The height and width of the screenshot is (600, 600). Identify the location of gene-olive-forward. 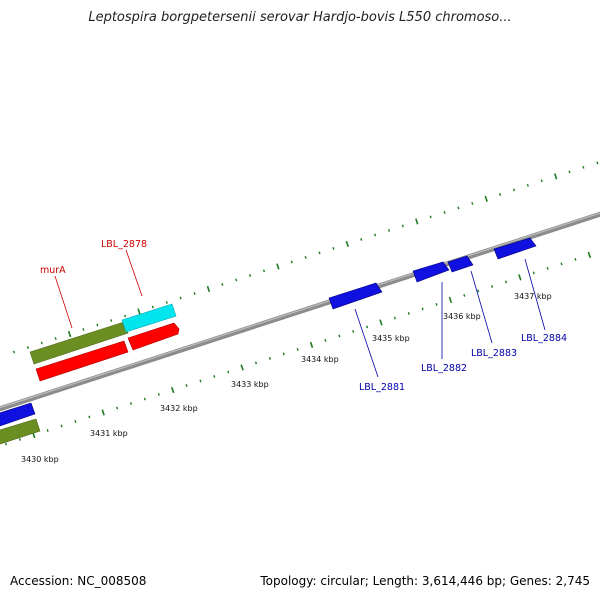
(79, 343).